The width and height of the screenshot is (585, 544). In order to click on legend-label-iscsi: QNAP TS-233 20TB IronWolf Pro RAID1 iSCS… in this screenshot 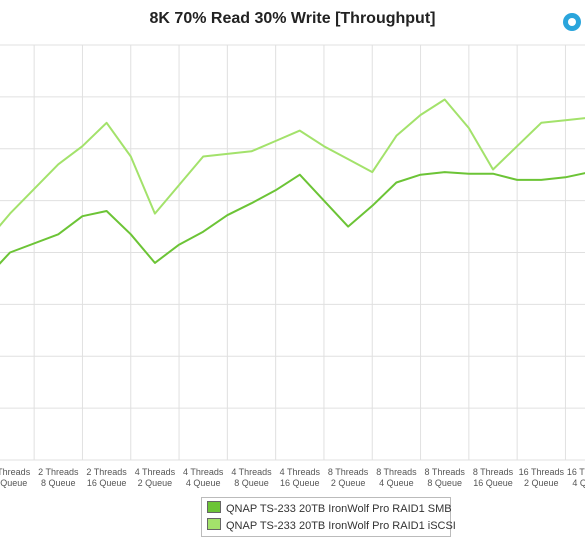, I will do `click(341, 526)`.